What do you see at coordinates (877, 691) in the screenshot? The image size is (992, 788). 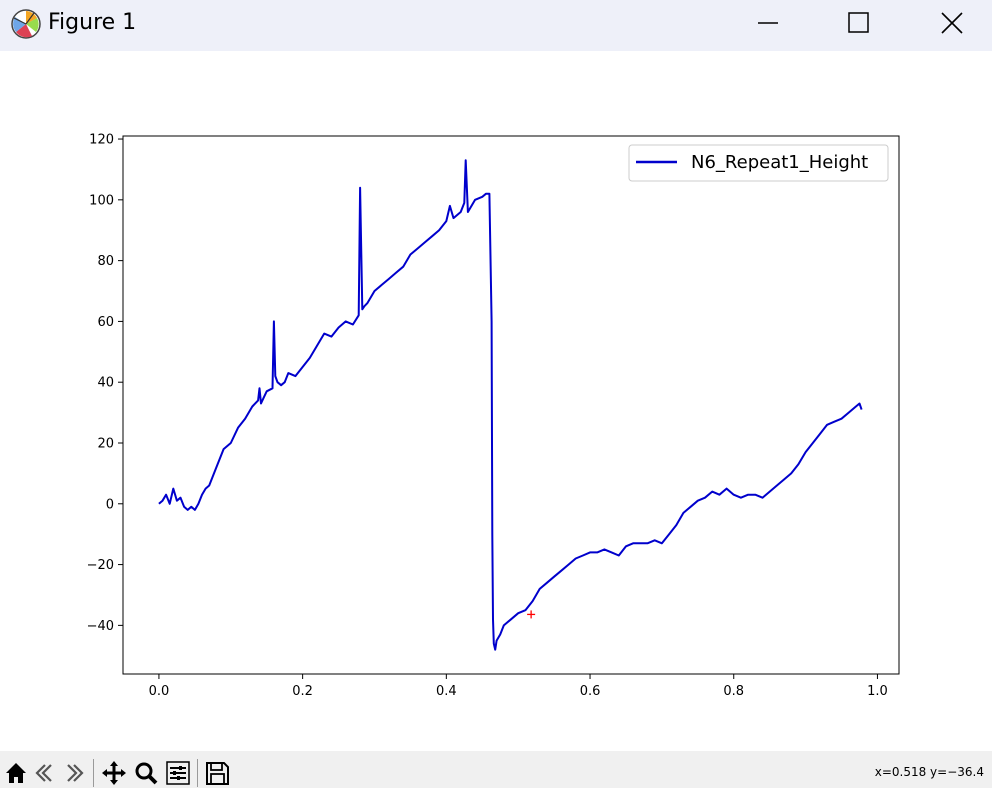 I see `x-tick-label: 1.0` at bounding box center [877, 691].